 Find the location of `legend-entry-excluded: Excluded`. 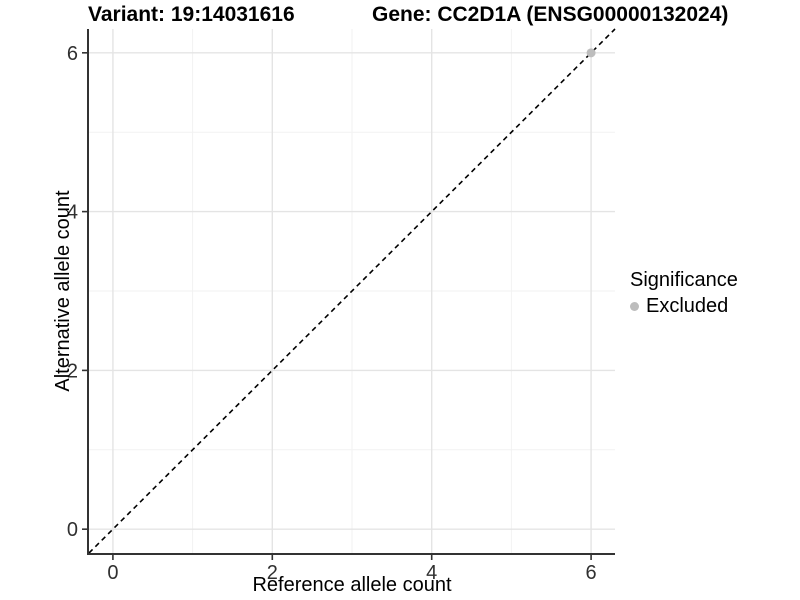

legend-entry-excluded: Excluded is located at coordinates (684, 306).